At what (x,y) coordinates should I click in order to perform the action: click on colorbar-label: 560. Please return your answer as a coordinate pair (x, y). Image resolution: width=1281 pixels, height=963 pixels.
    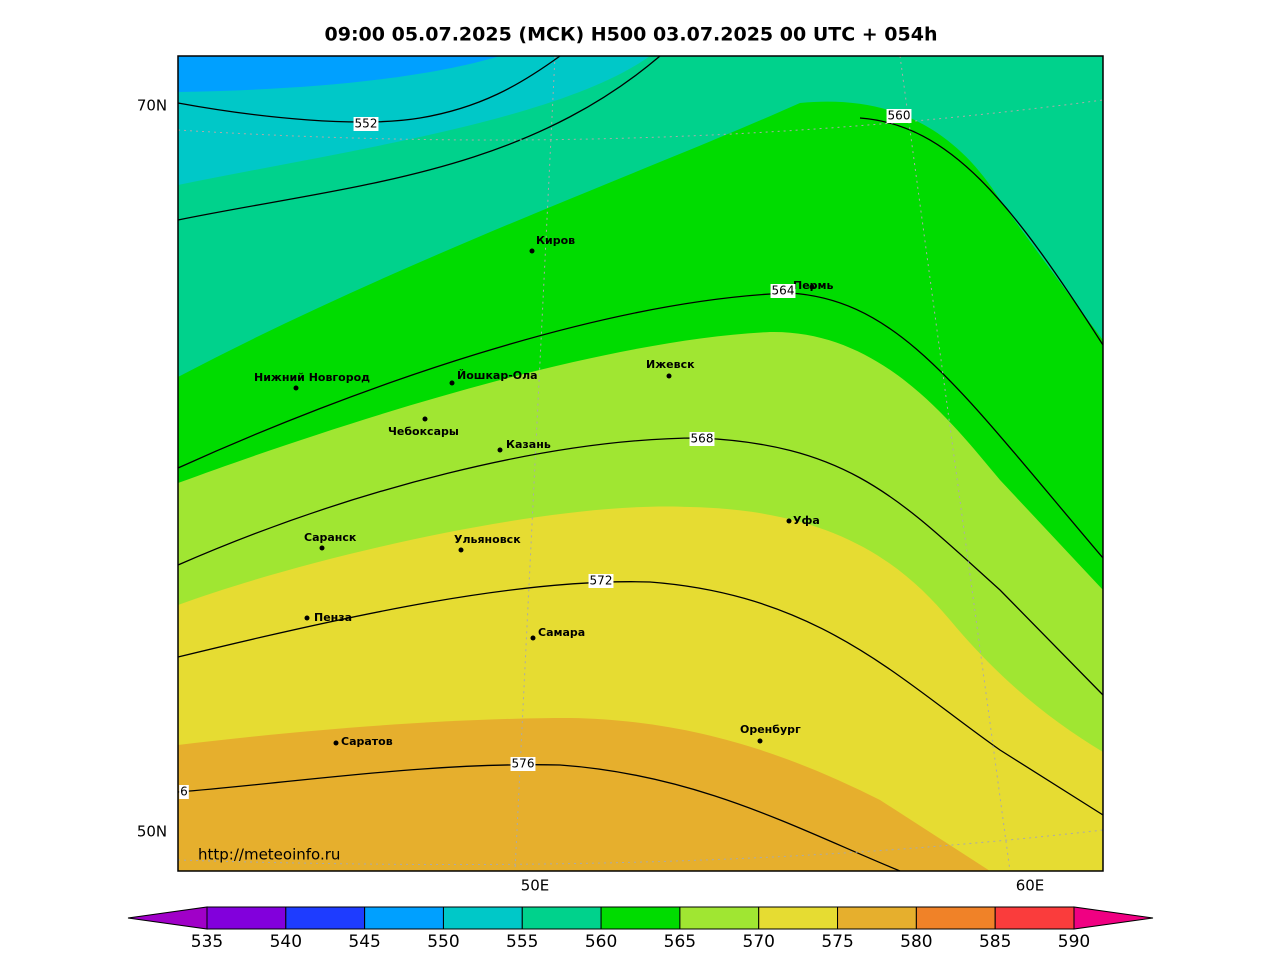
    Looking at the image, I should click on (601, 942).